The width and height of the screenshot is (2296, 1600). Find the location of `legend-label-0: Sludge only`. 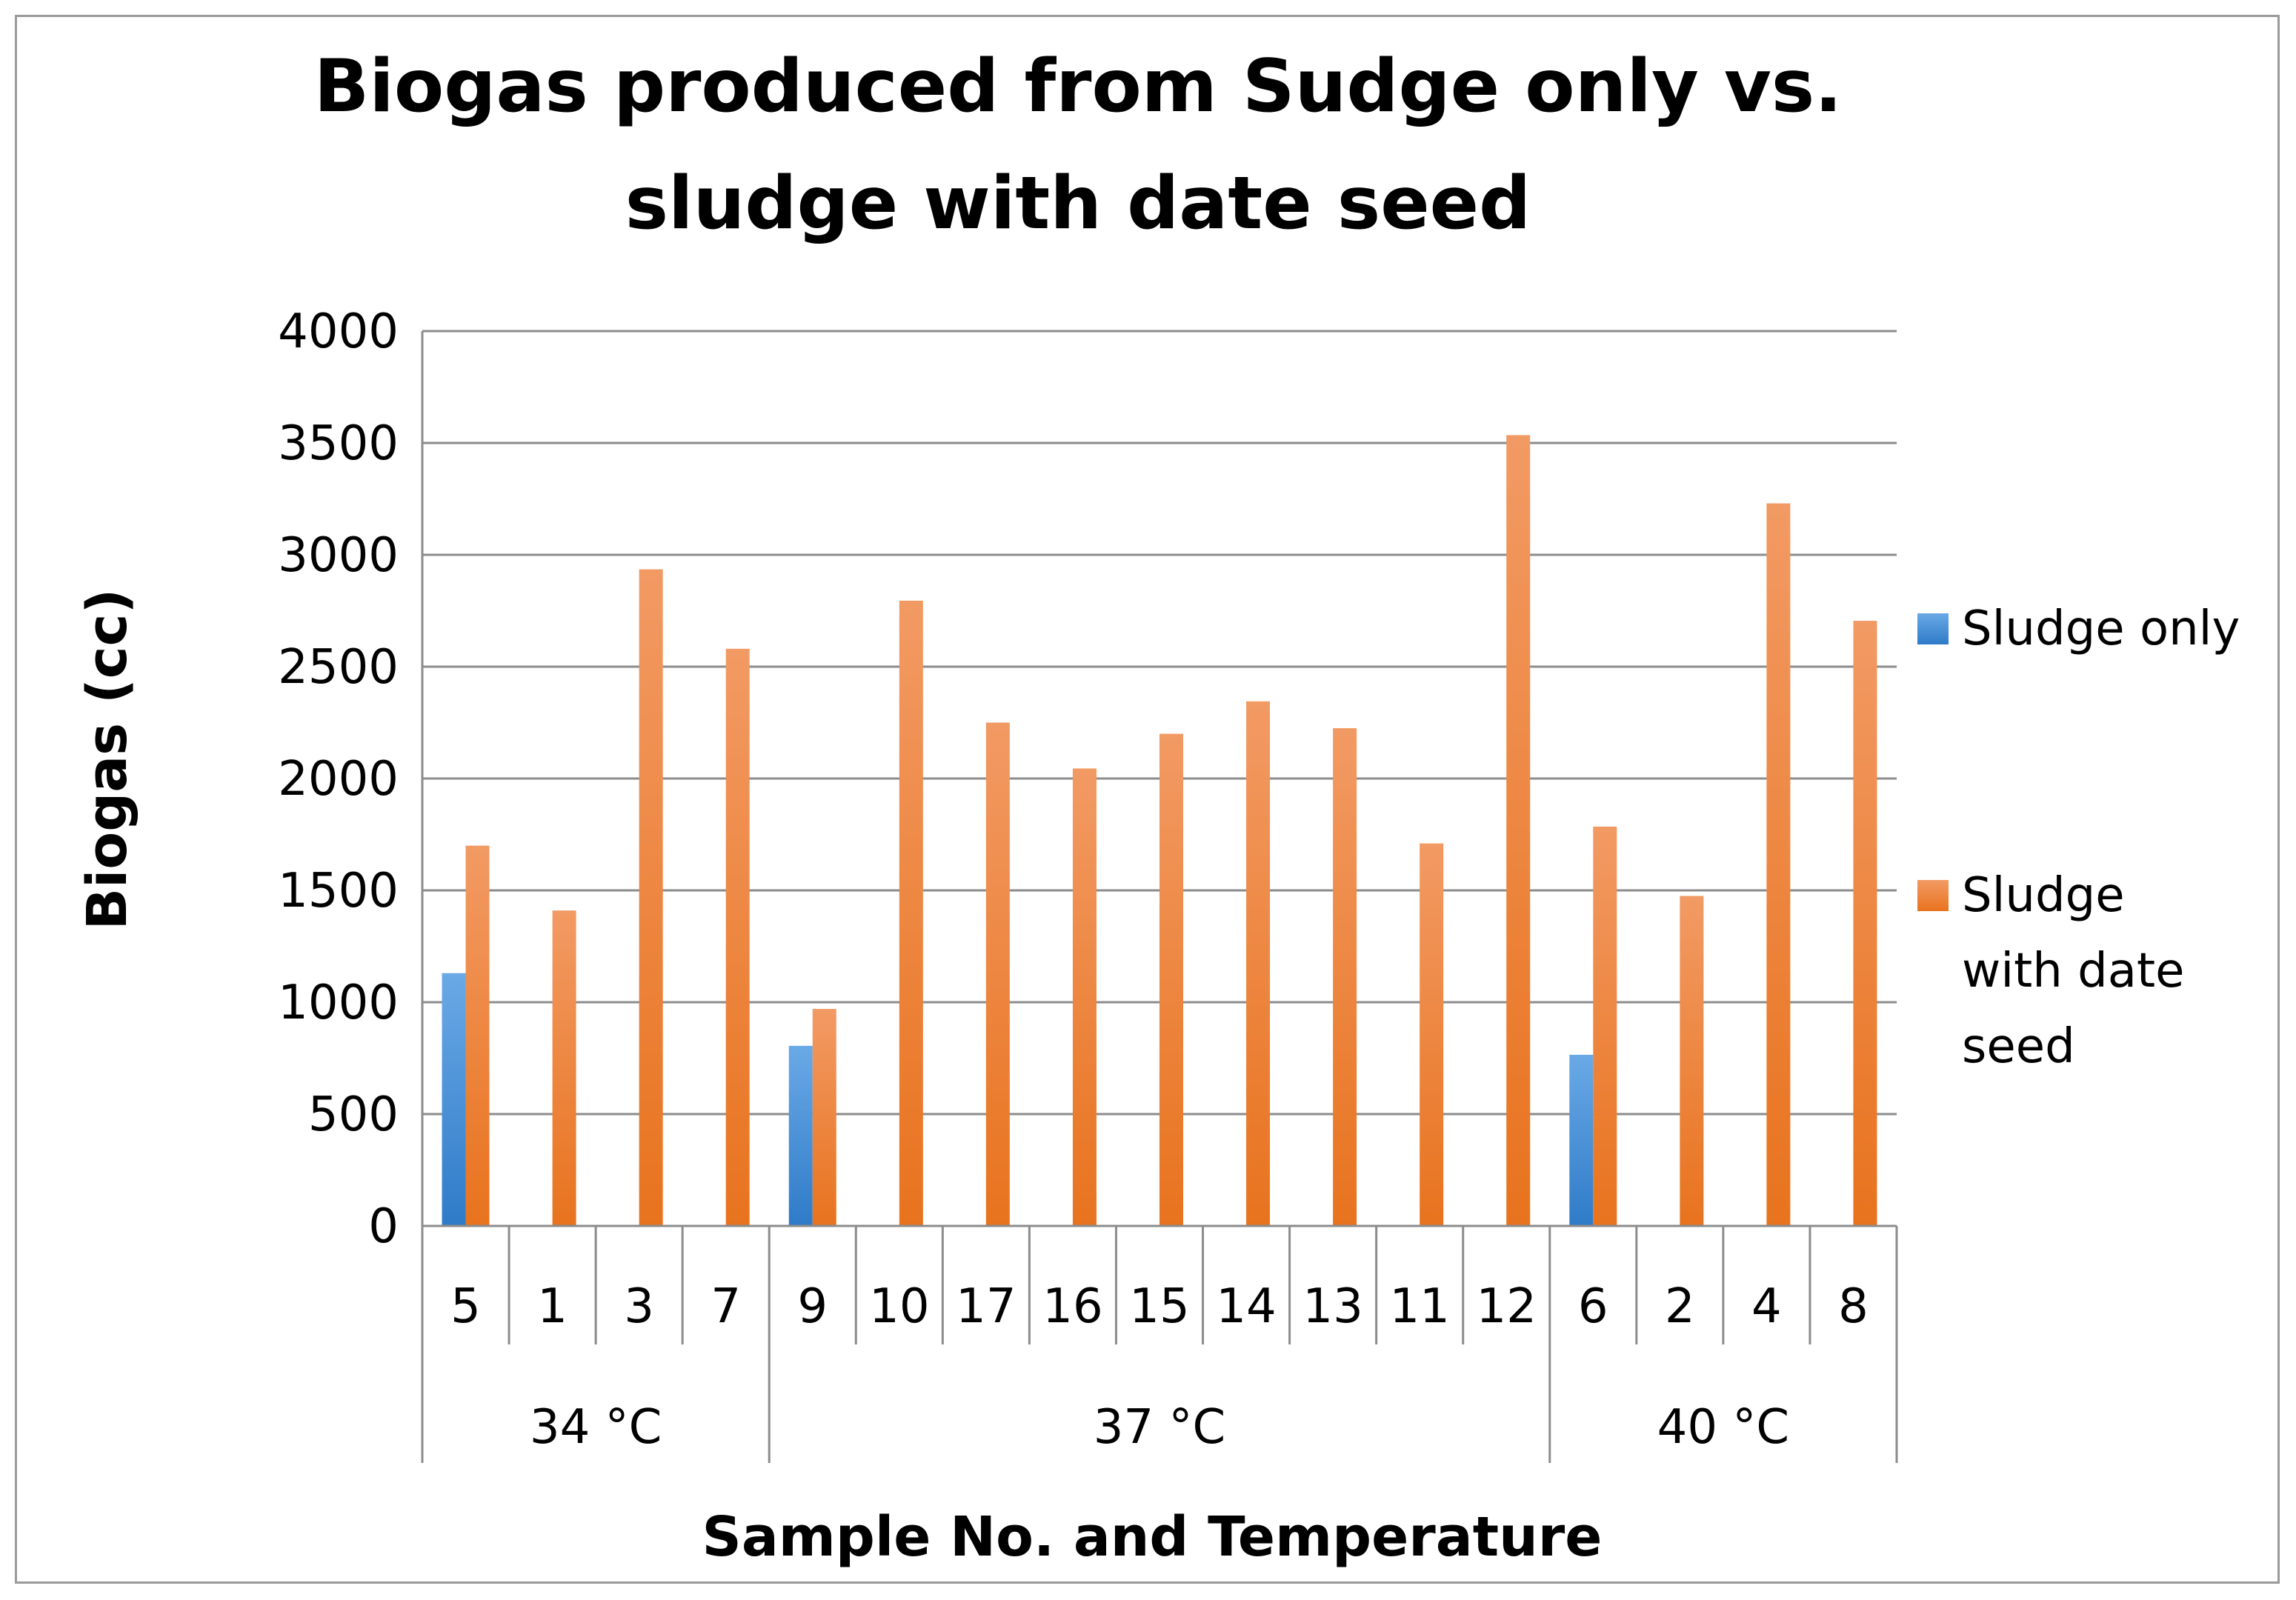

legend-label-0: Sludge only is located at coordinates (2101, 628).